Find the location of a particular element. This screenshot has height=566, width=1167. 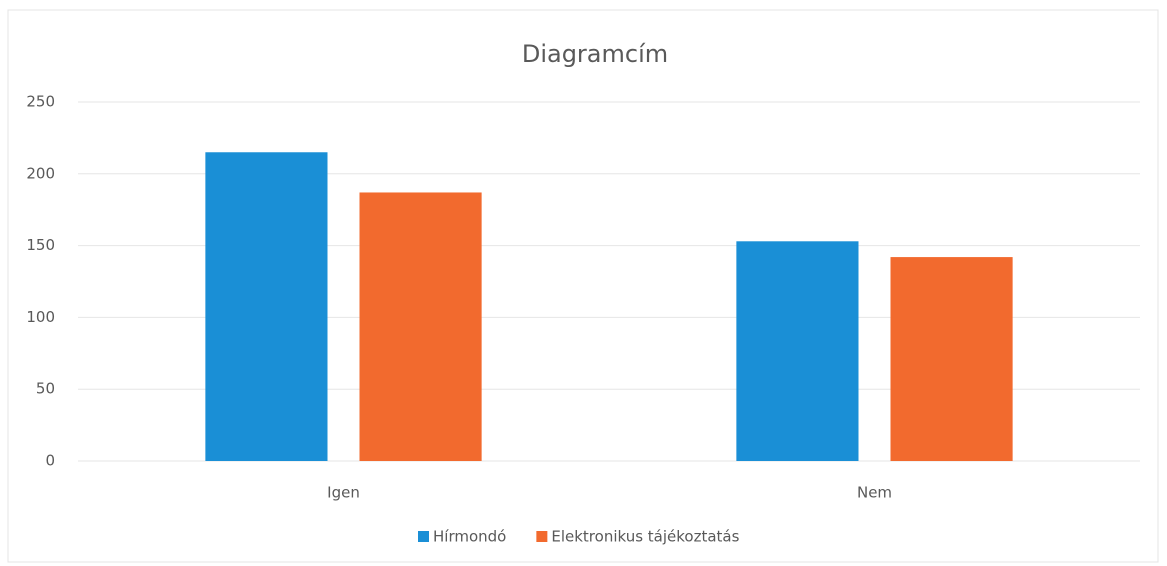

y-tick-label: 250 is located at coordinates (40, 102).